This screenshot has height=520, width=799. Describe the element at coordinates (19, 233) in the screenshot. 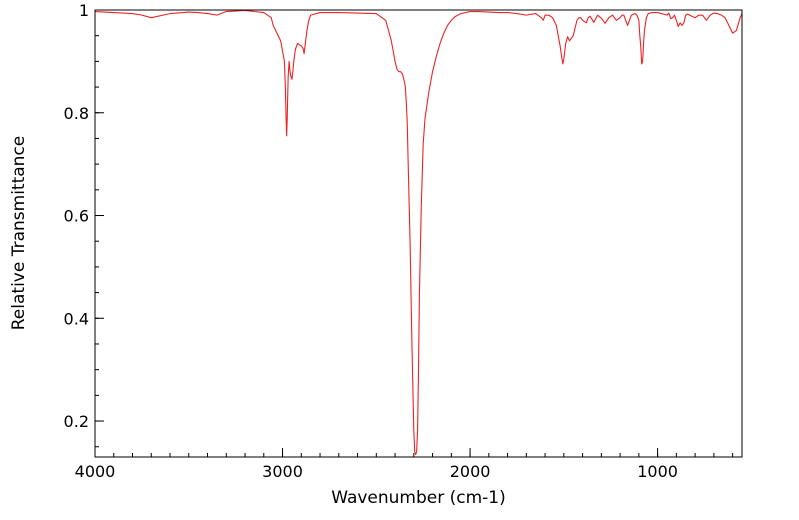

I see `y-axis-label: Relative Transmittance` at that location.